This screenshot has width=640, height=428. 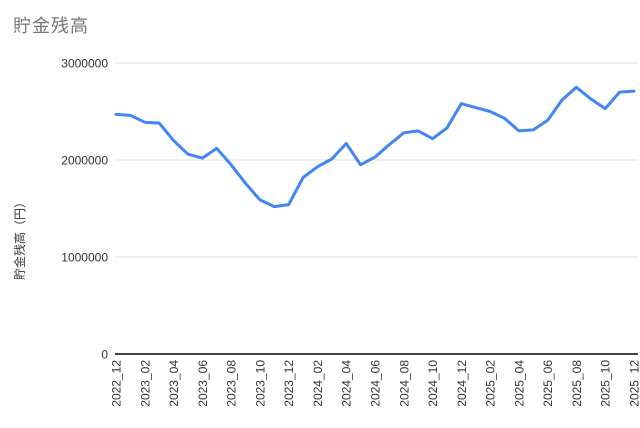 What do you see at coordinates (289, 383) in the screenshot?
I see `x-tick-label: 2023_12` at bounding box center [289, 383].